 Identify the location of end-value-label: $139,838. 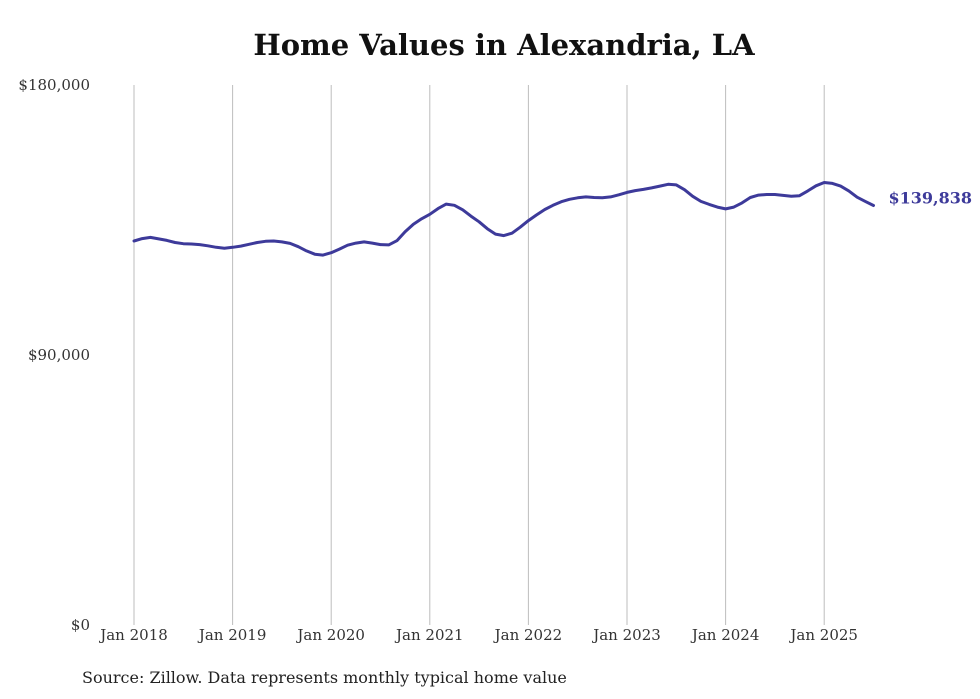
(931, 197).